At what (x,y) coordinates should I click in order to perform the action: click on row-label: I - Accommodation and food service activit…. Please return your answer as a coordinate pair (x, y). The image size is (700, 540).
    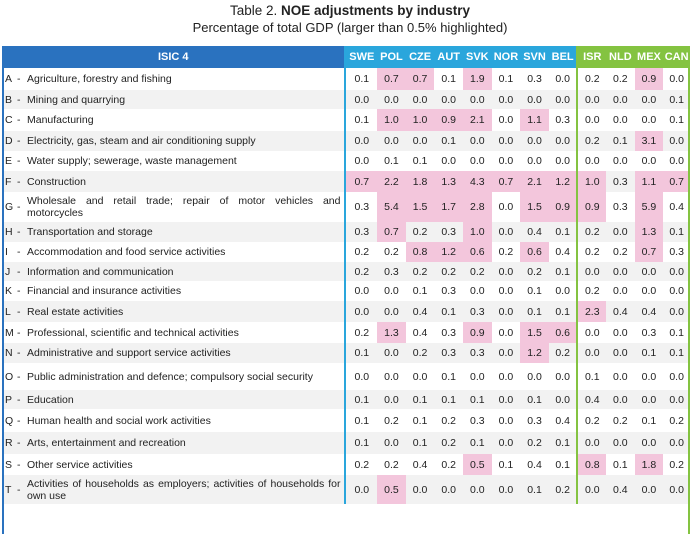
    Looking at the image, I should click on (173, 252).